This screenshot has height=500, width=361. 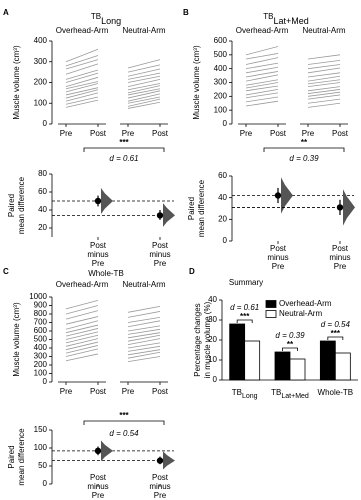 What do you see at coordinates (21, 205) in the screenshot?
I see `diff-y-axis-label: mean difference` at bounding box center [21, 205].